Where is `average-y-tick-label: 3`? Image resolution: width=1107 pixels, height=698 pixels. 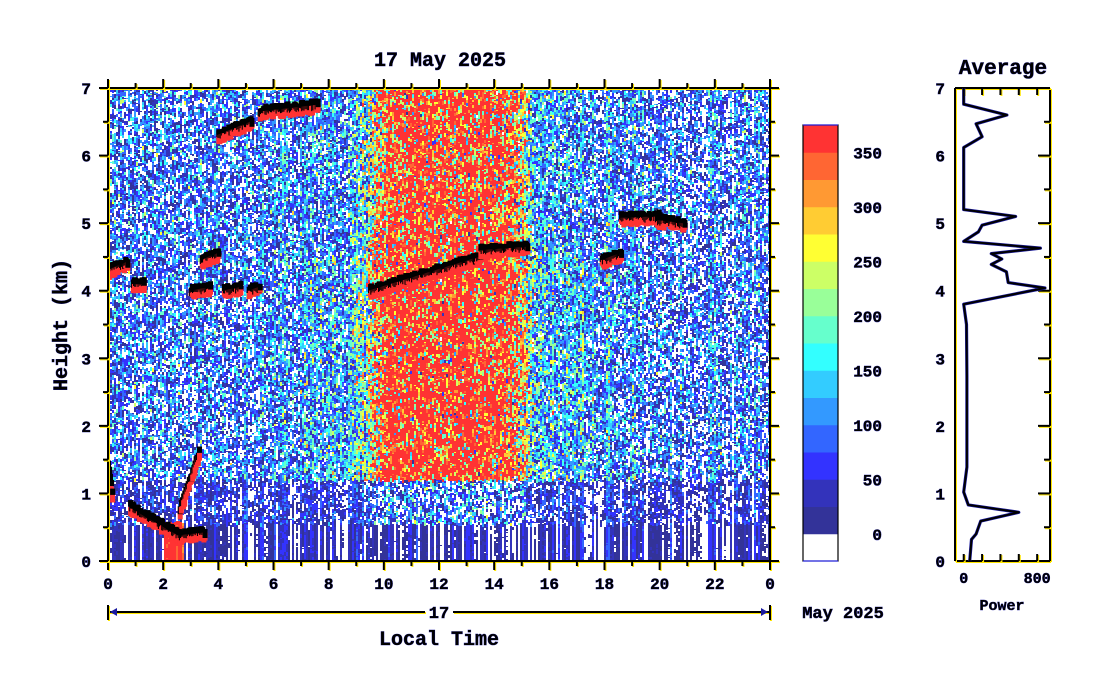
average-y-tick-label: 3 is located at coordinates (940, 360).